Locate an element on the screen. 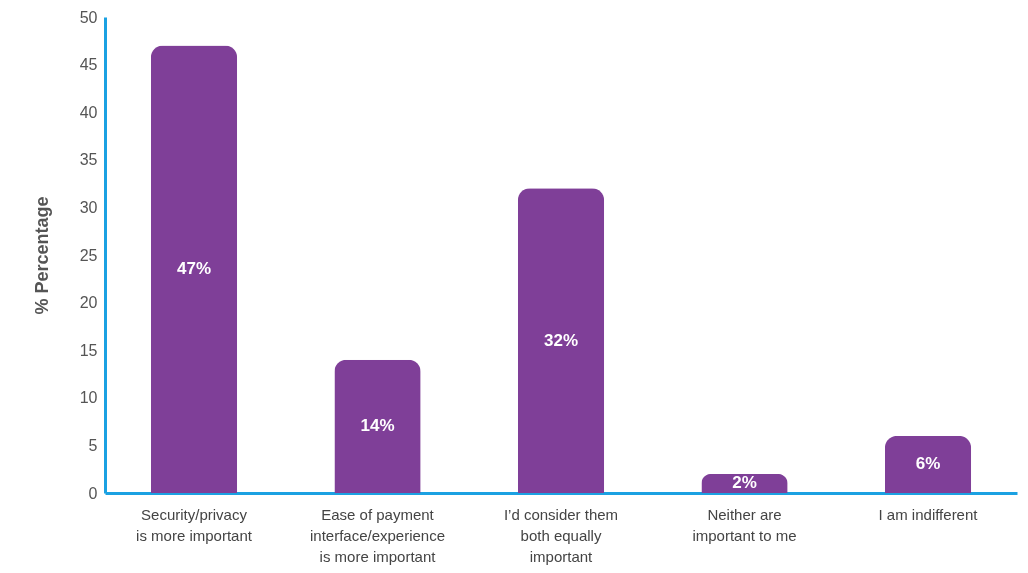  x-tick-label: I’d consider them both equally important is located at coordinates (561, 535).